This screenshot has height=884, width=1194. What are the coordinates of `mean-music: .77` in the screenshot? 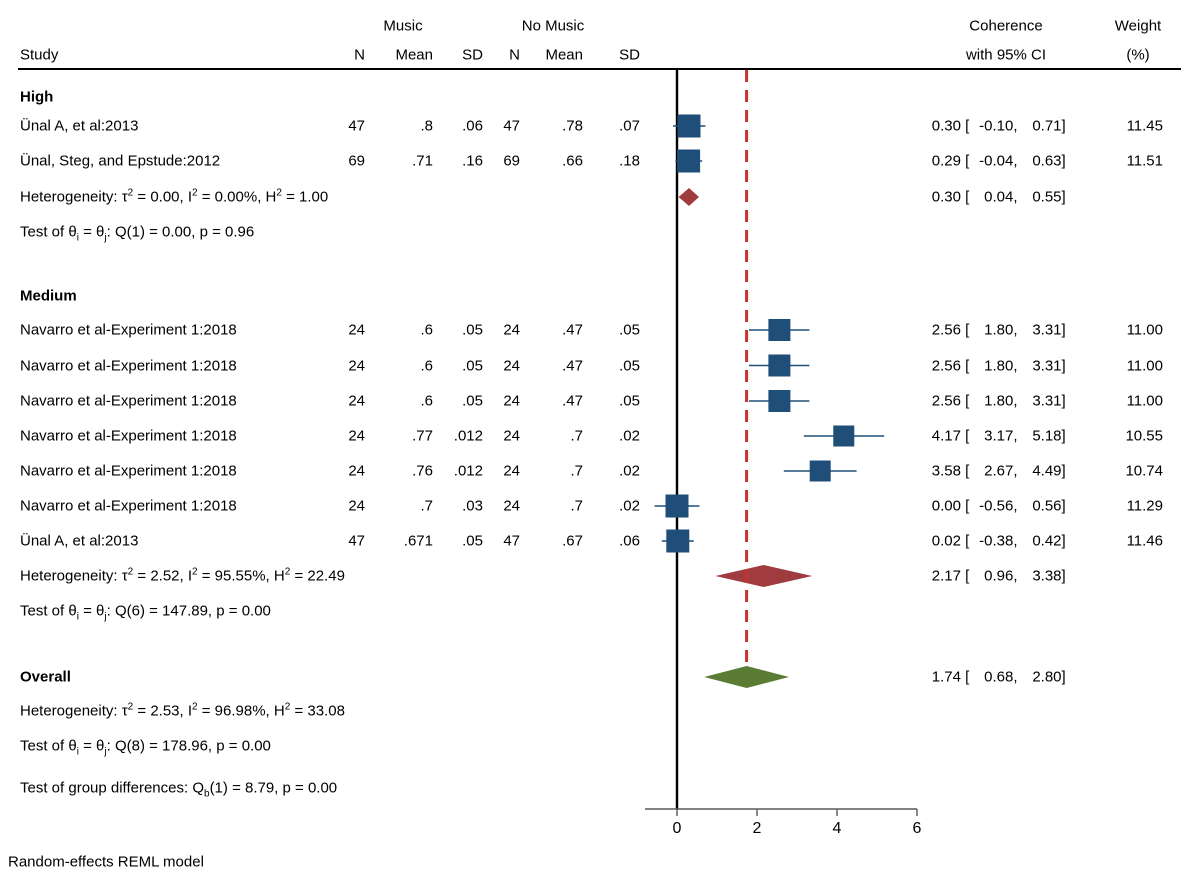 It's located at (422, 436).